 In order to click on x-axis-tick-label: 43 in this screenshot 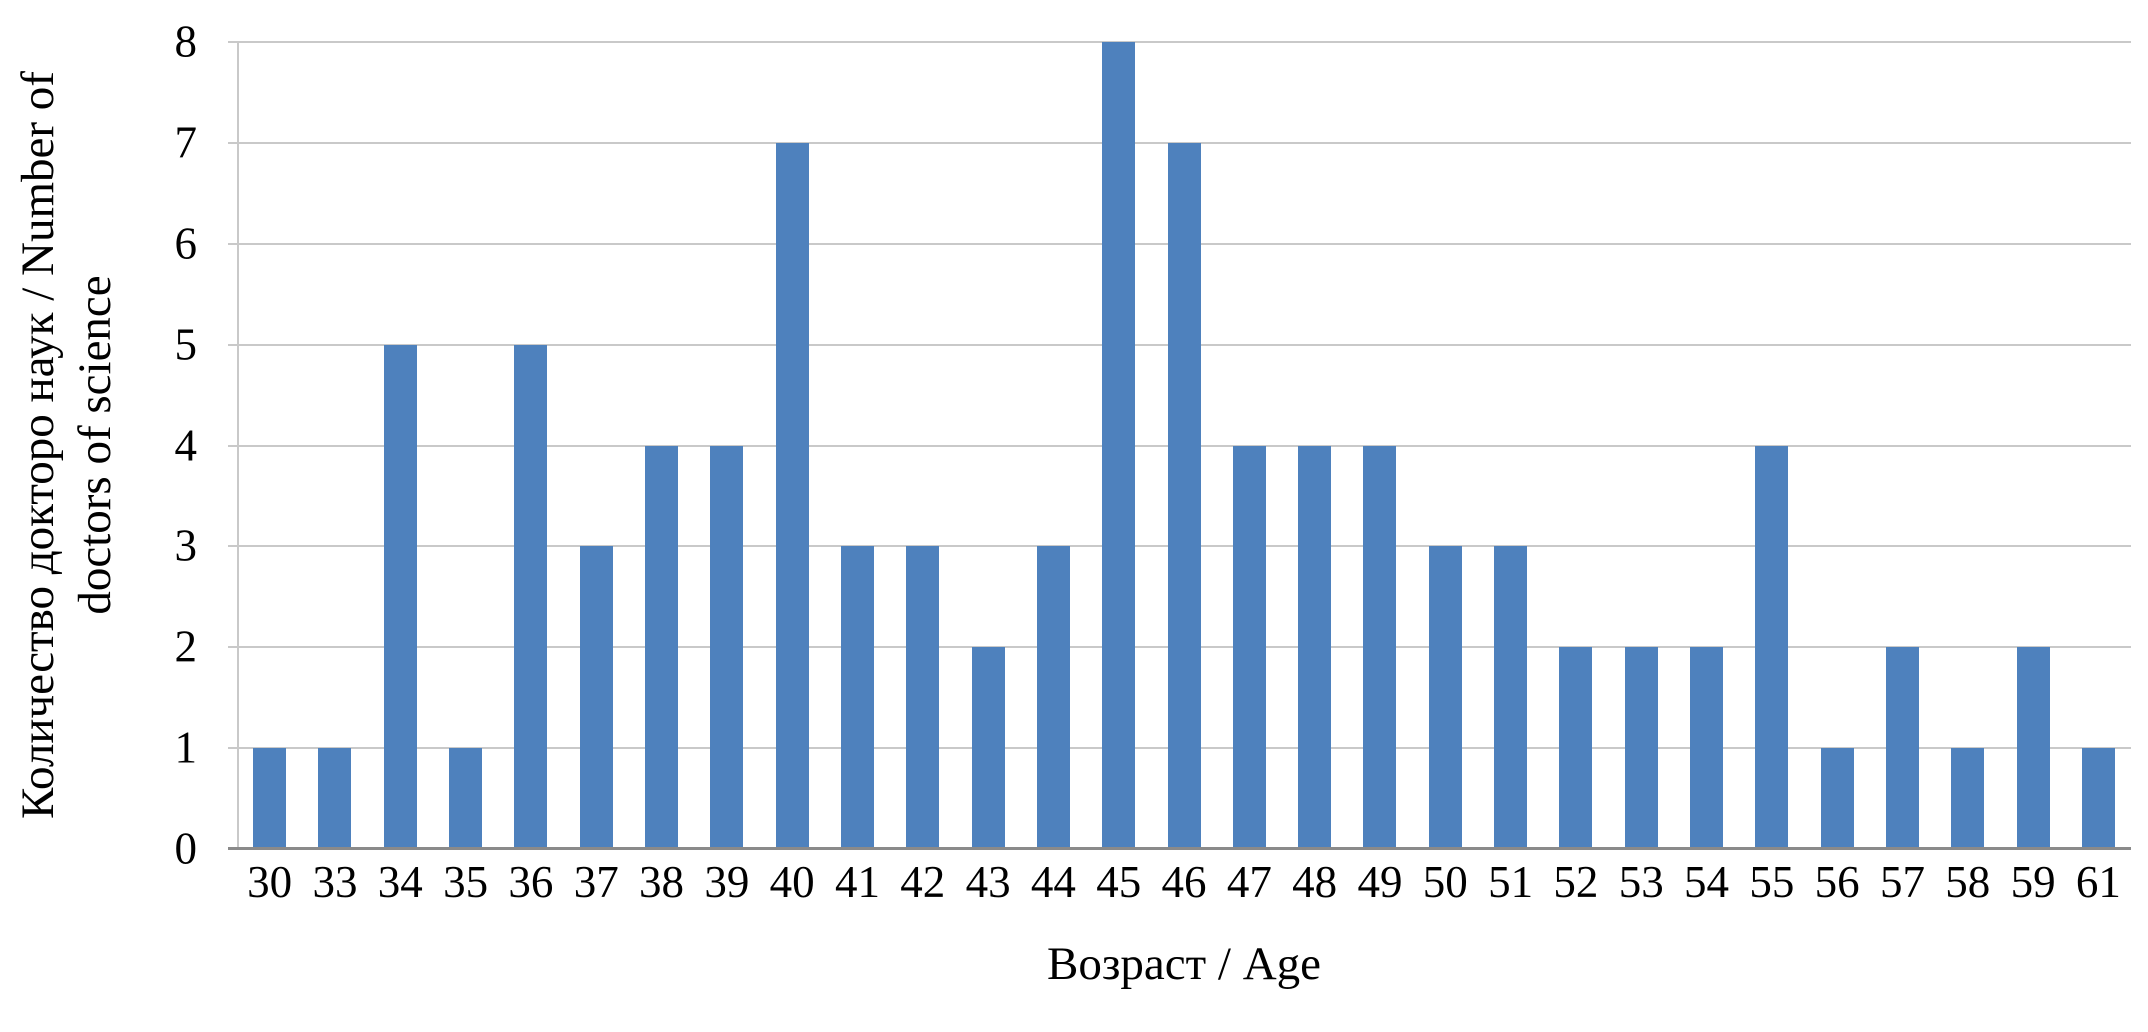, I will do `click(988, 882)`.